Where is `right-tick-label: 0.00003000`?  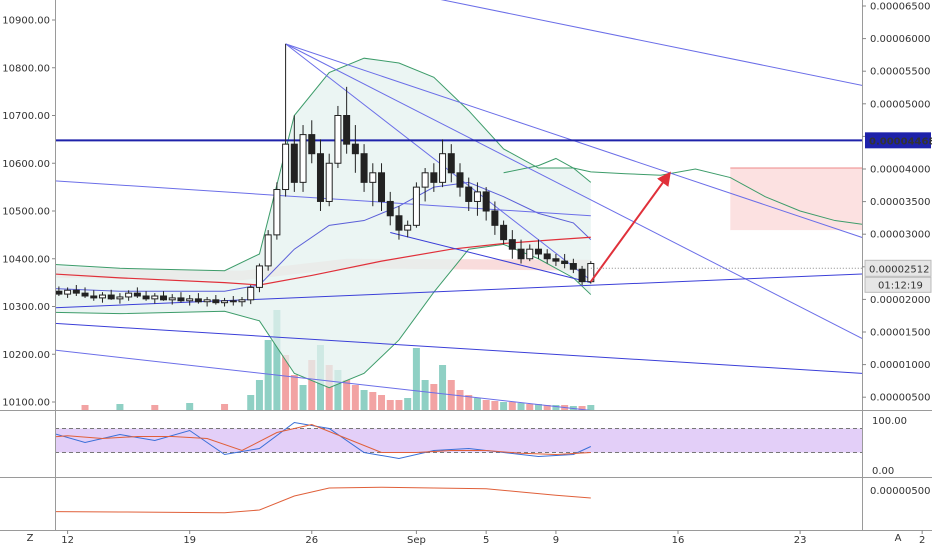 right-tick-label: 0.00003000 is located at coordinates (900, 235).